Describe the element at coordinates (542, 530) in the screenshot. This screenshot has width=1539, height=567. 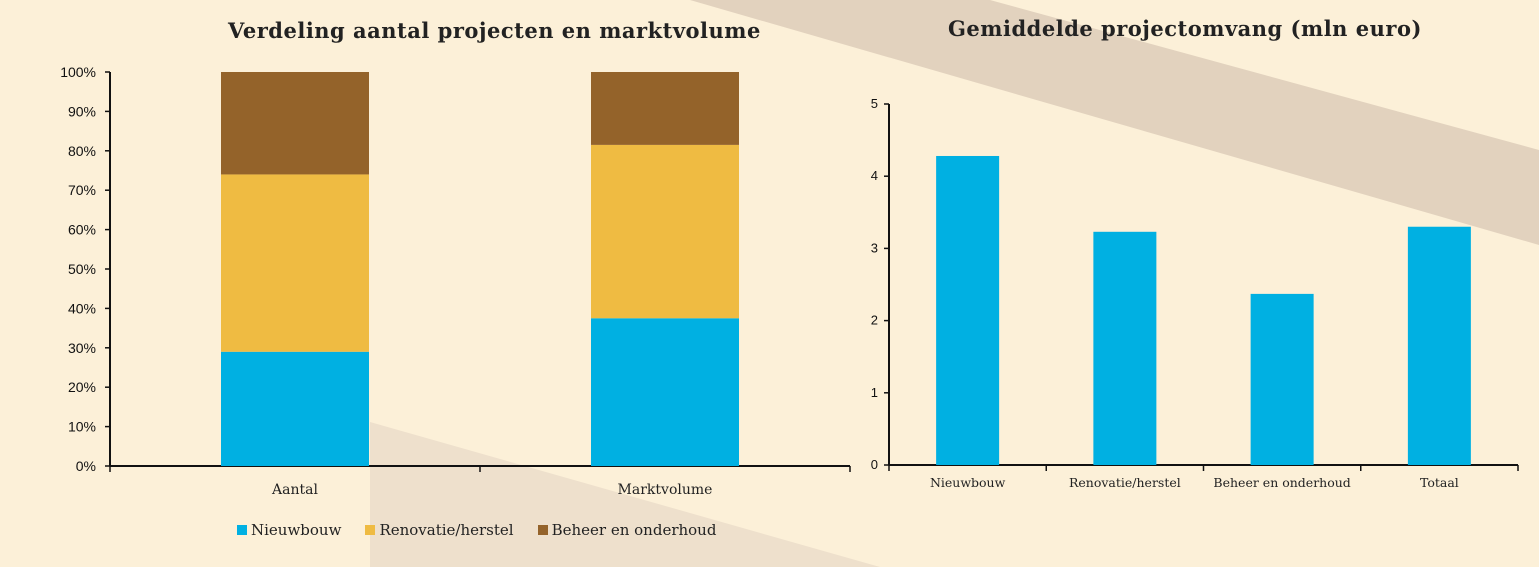
I see `legend-swatch-beheer` at that location.